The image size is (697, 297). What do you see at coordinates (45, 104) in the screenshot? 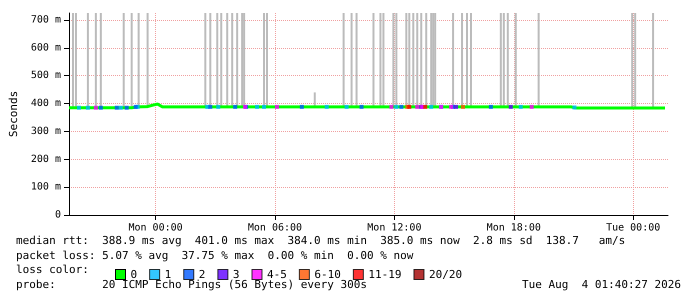
I see `y-tick-label: 400 m` at bounding box center [45, 104].